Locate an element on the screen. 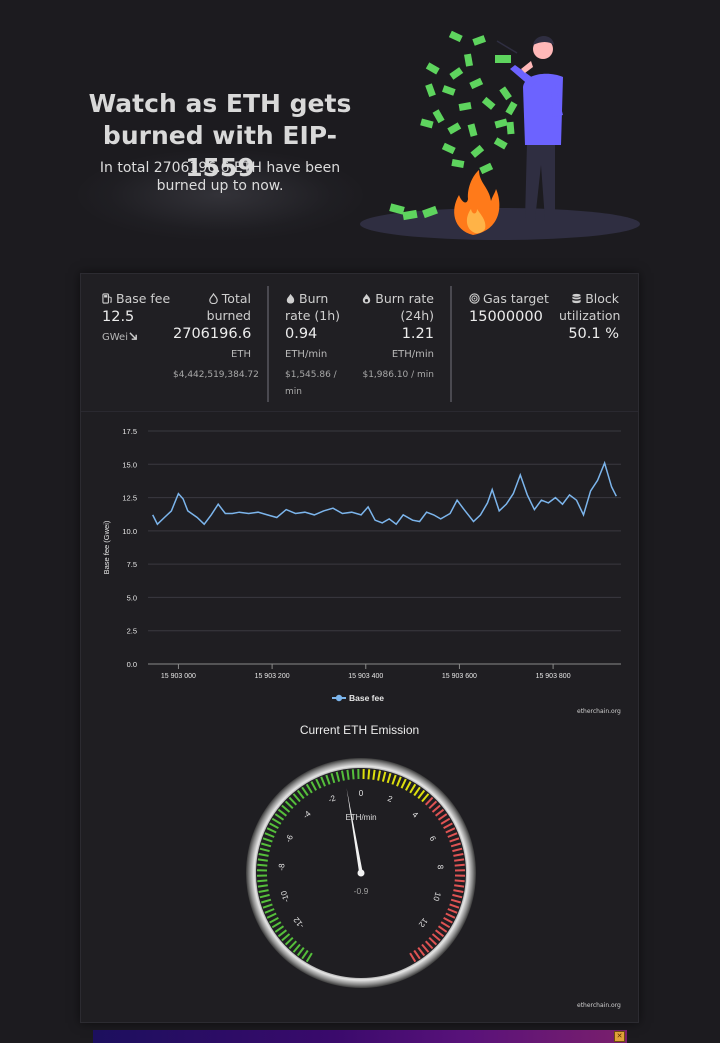 The width and height of the screenshot is (720, 1043). ad-banner: ✕ is located at coordinates (360, 1036).